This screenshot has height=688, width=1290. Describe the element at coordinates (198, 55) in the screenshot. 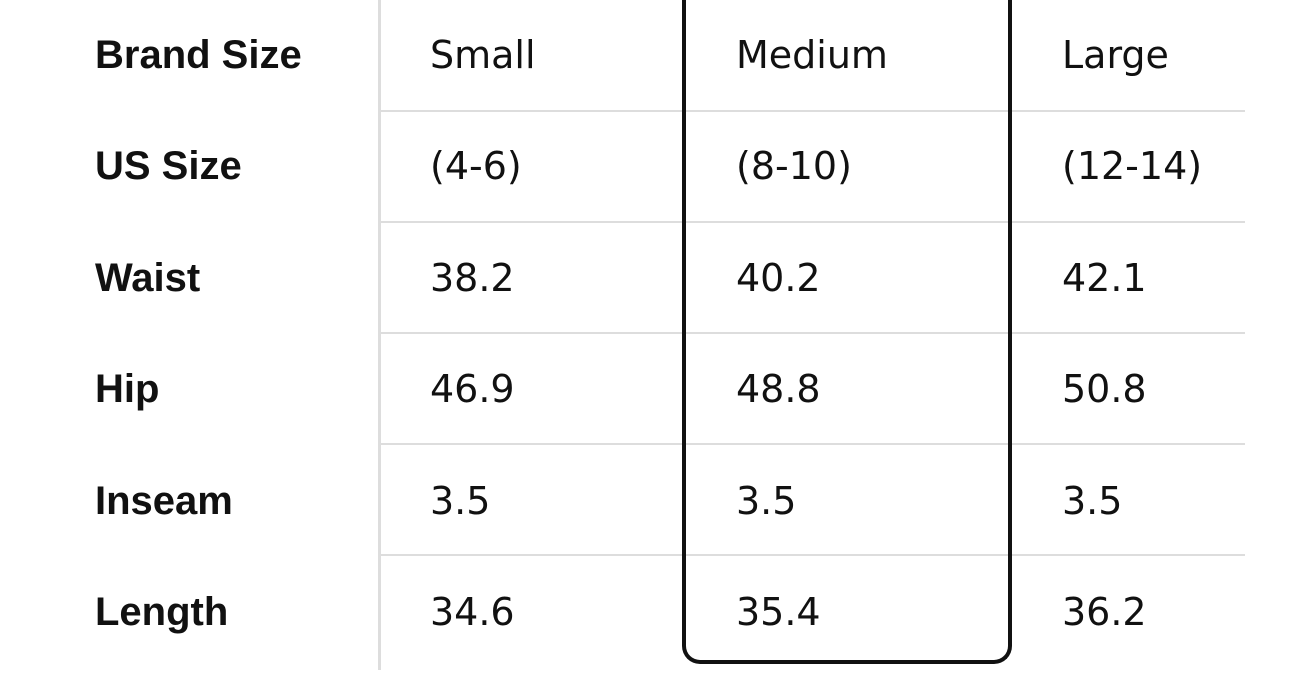

I see `row-label: Brand Size` at that location.